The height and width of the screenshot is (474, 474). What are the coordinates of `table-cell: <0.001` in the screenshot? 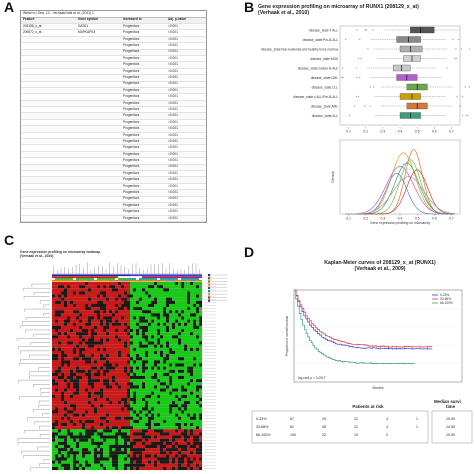 It's located at (173, 211).